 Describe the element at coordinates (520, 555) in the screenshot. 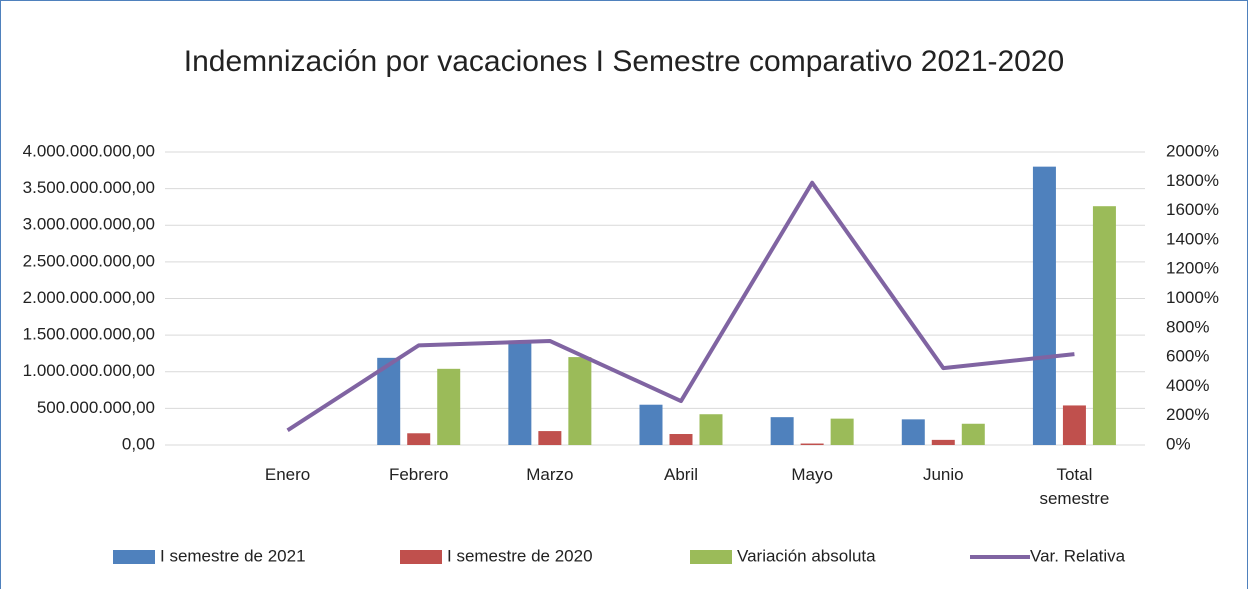

I see `legend-label: I semestre de 2020` at that location.